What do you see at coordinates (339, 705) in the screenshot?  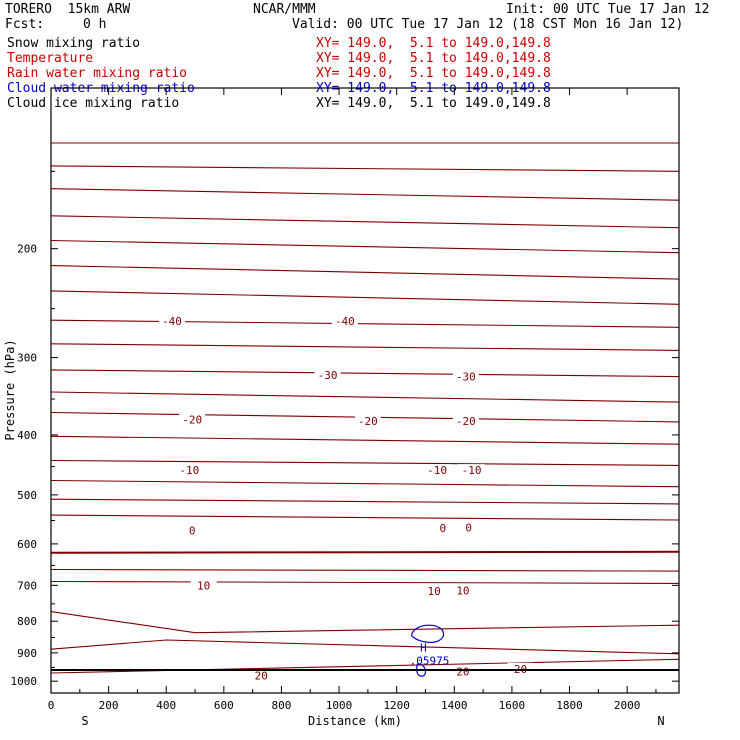 I see `x-tick-label: 1000` at bounding box center [339, 705].